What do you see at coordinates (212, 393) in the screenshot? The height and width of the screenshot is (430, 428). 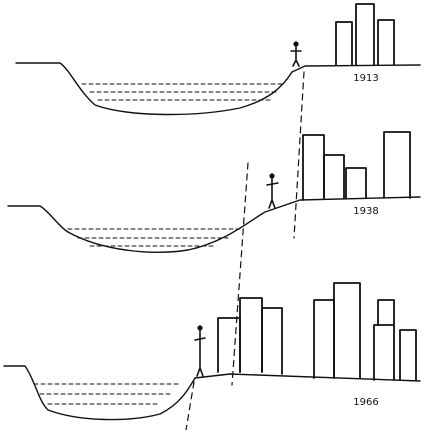 I see `terrain-1966` at bounding box center [212, 393].